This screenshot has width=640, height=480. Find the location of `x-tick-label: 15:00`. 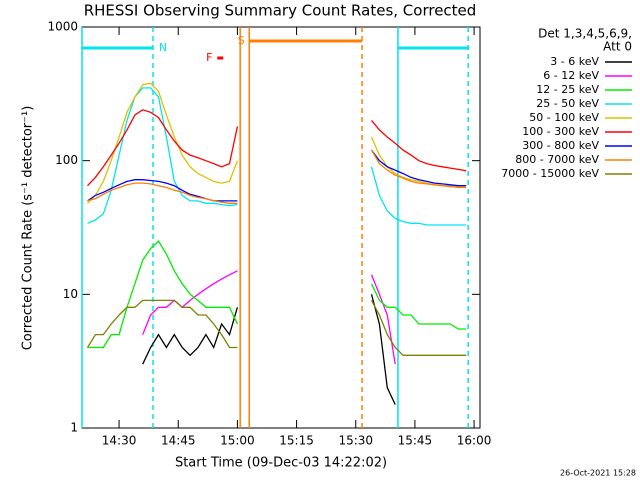

x-tick-label: 15:00 is located at coordinates (237, 441).